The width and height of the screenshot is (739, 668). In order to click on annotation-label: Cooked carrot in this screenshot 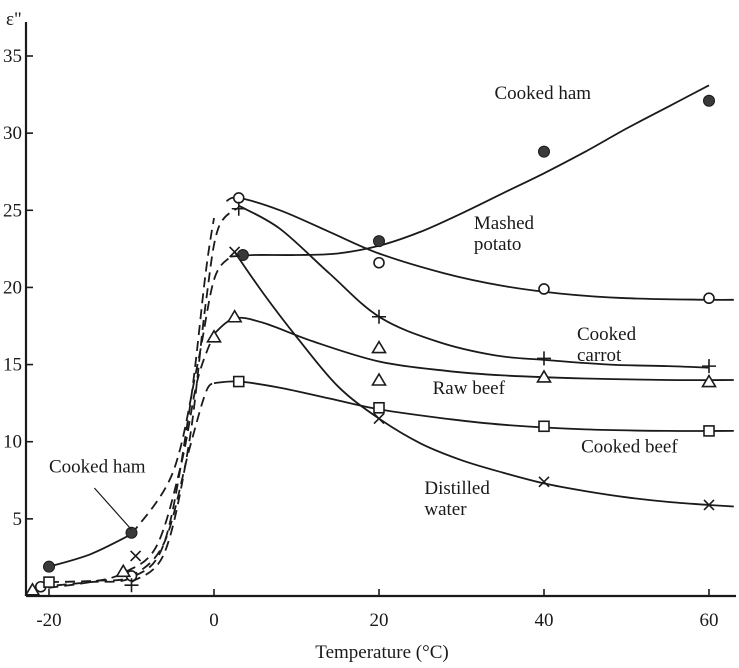, I will do `click(607, 345)`.